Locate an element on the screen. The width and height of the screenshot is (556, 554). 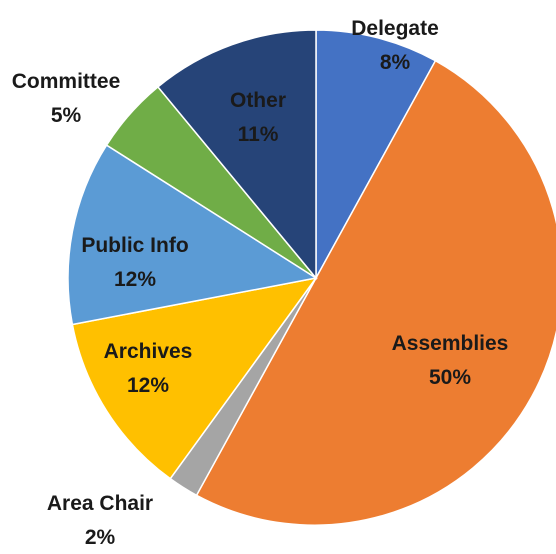
slice-label: Other is located at coordinates (258, 100).